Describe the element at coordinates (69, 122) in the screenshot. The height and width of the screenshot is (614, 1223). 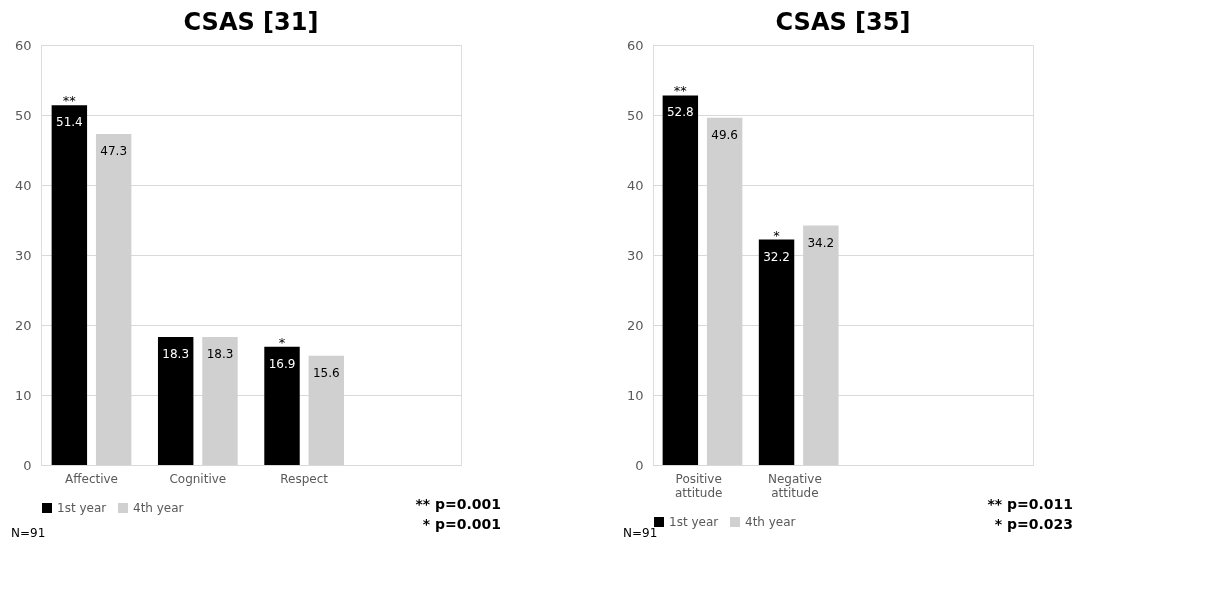
I see `data-label: 51.4` at that location.